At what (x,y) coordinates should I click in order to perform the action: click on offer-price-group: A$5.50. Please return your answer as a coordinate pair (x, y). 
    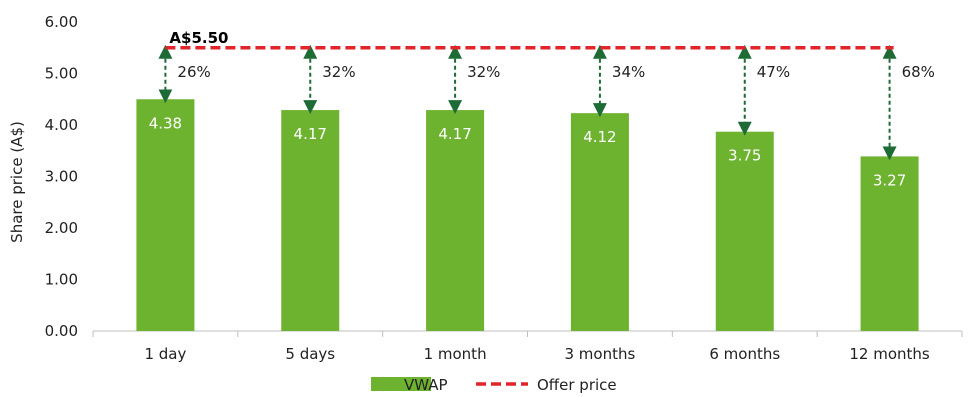
    Looking at the image, I should click on (529, 39).